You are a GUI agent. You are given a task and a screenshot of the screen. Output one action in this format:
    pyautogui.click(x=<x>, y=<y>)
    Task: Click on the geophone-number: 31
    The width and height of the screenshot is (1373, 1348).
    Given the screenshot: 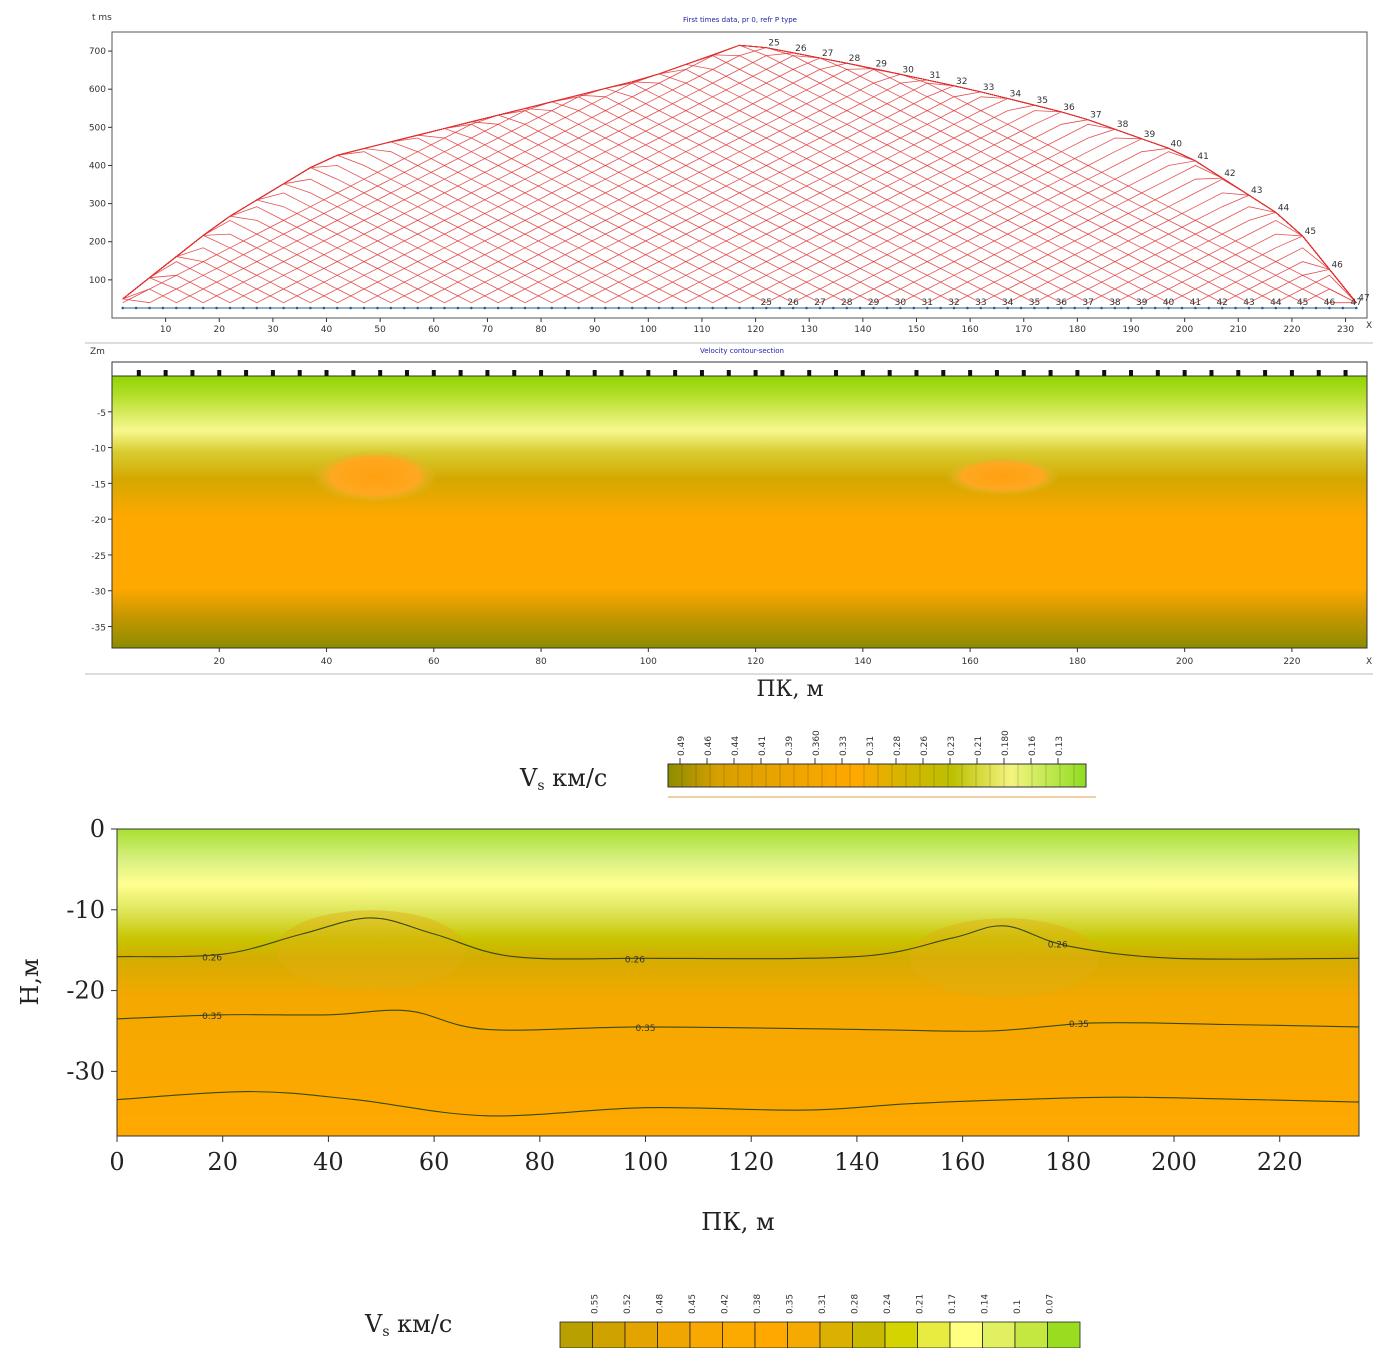 What is the action you would take?
    pyautogui.click(x=926, y=303)
    